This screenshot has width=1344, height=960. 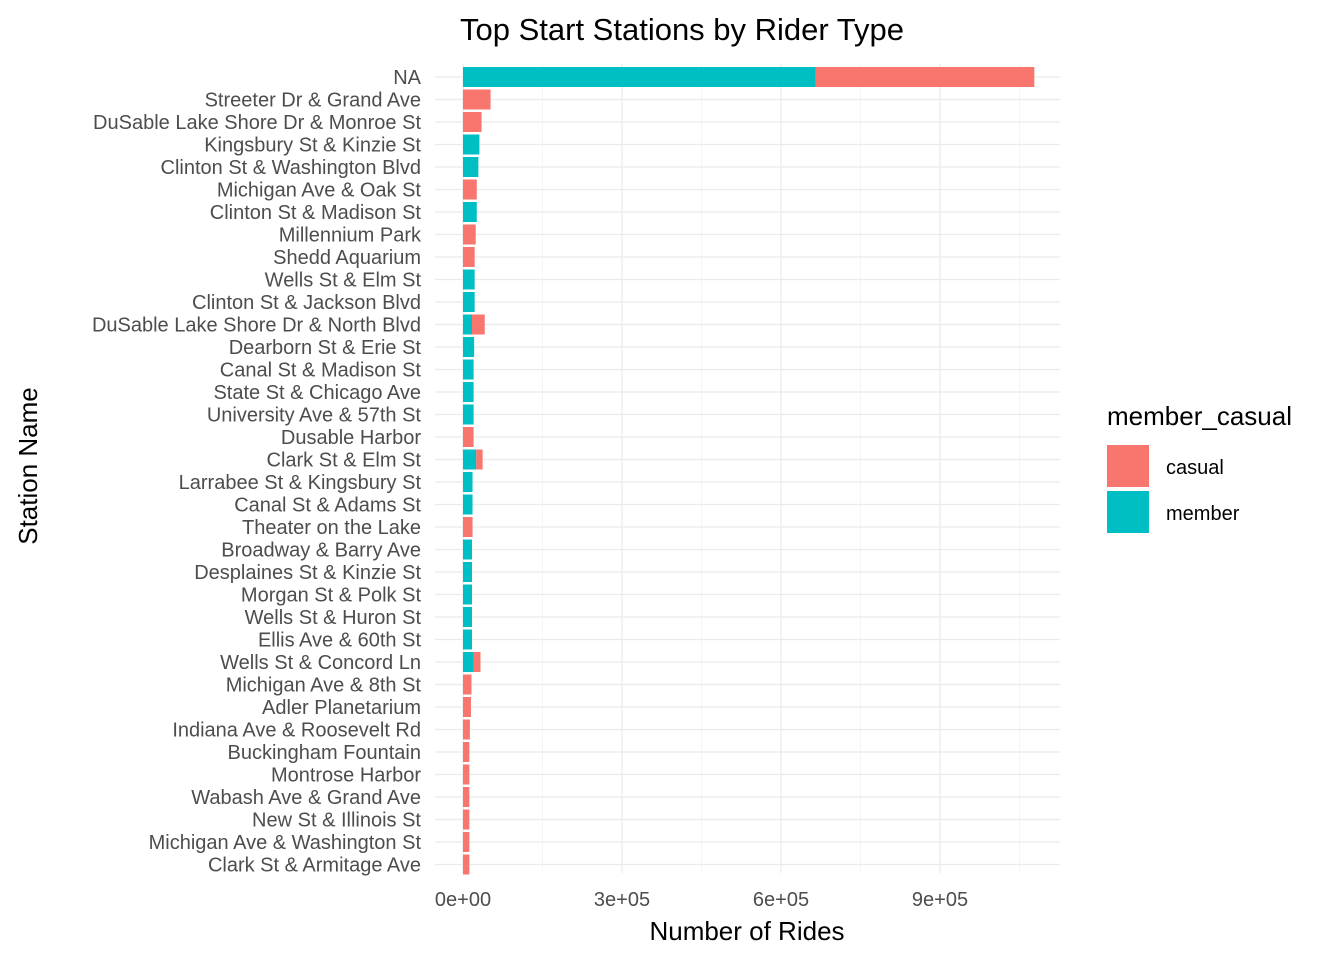 I want to click on y-tick-label: DuSable Lake Shore Dr & North Blvd, so click(x=256, y=326).